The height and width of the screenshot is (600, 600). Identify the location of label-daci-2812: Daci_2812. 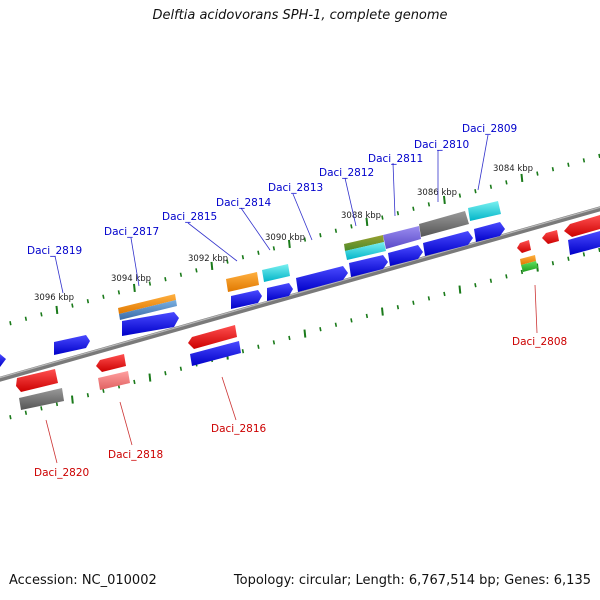
(346, 173).